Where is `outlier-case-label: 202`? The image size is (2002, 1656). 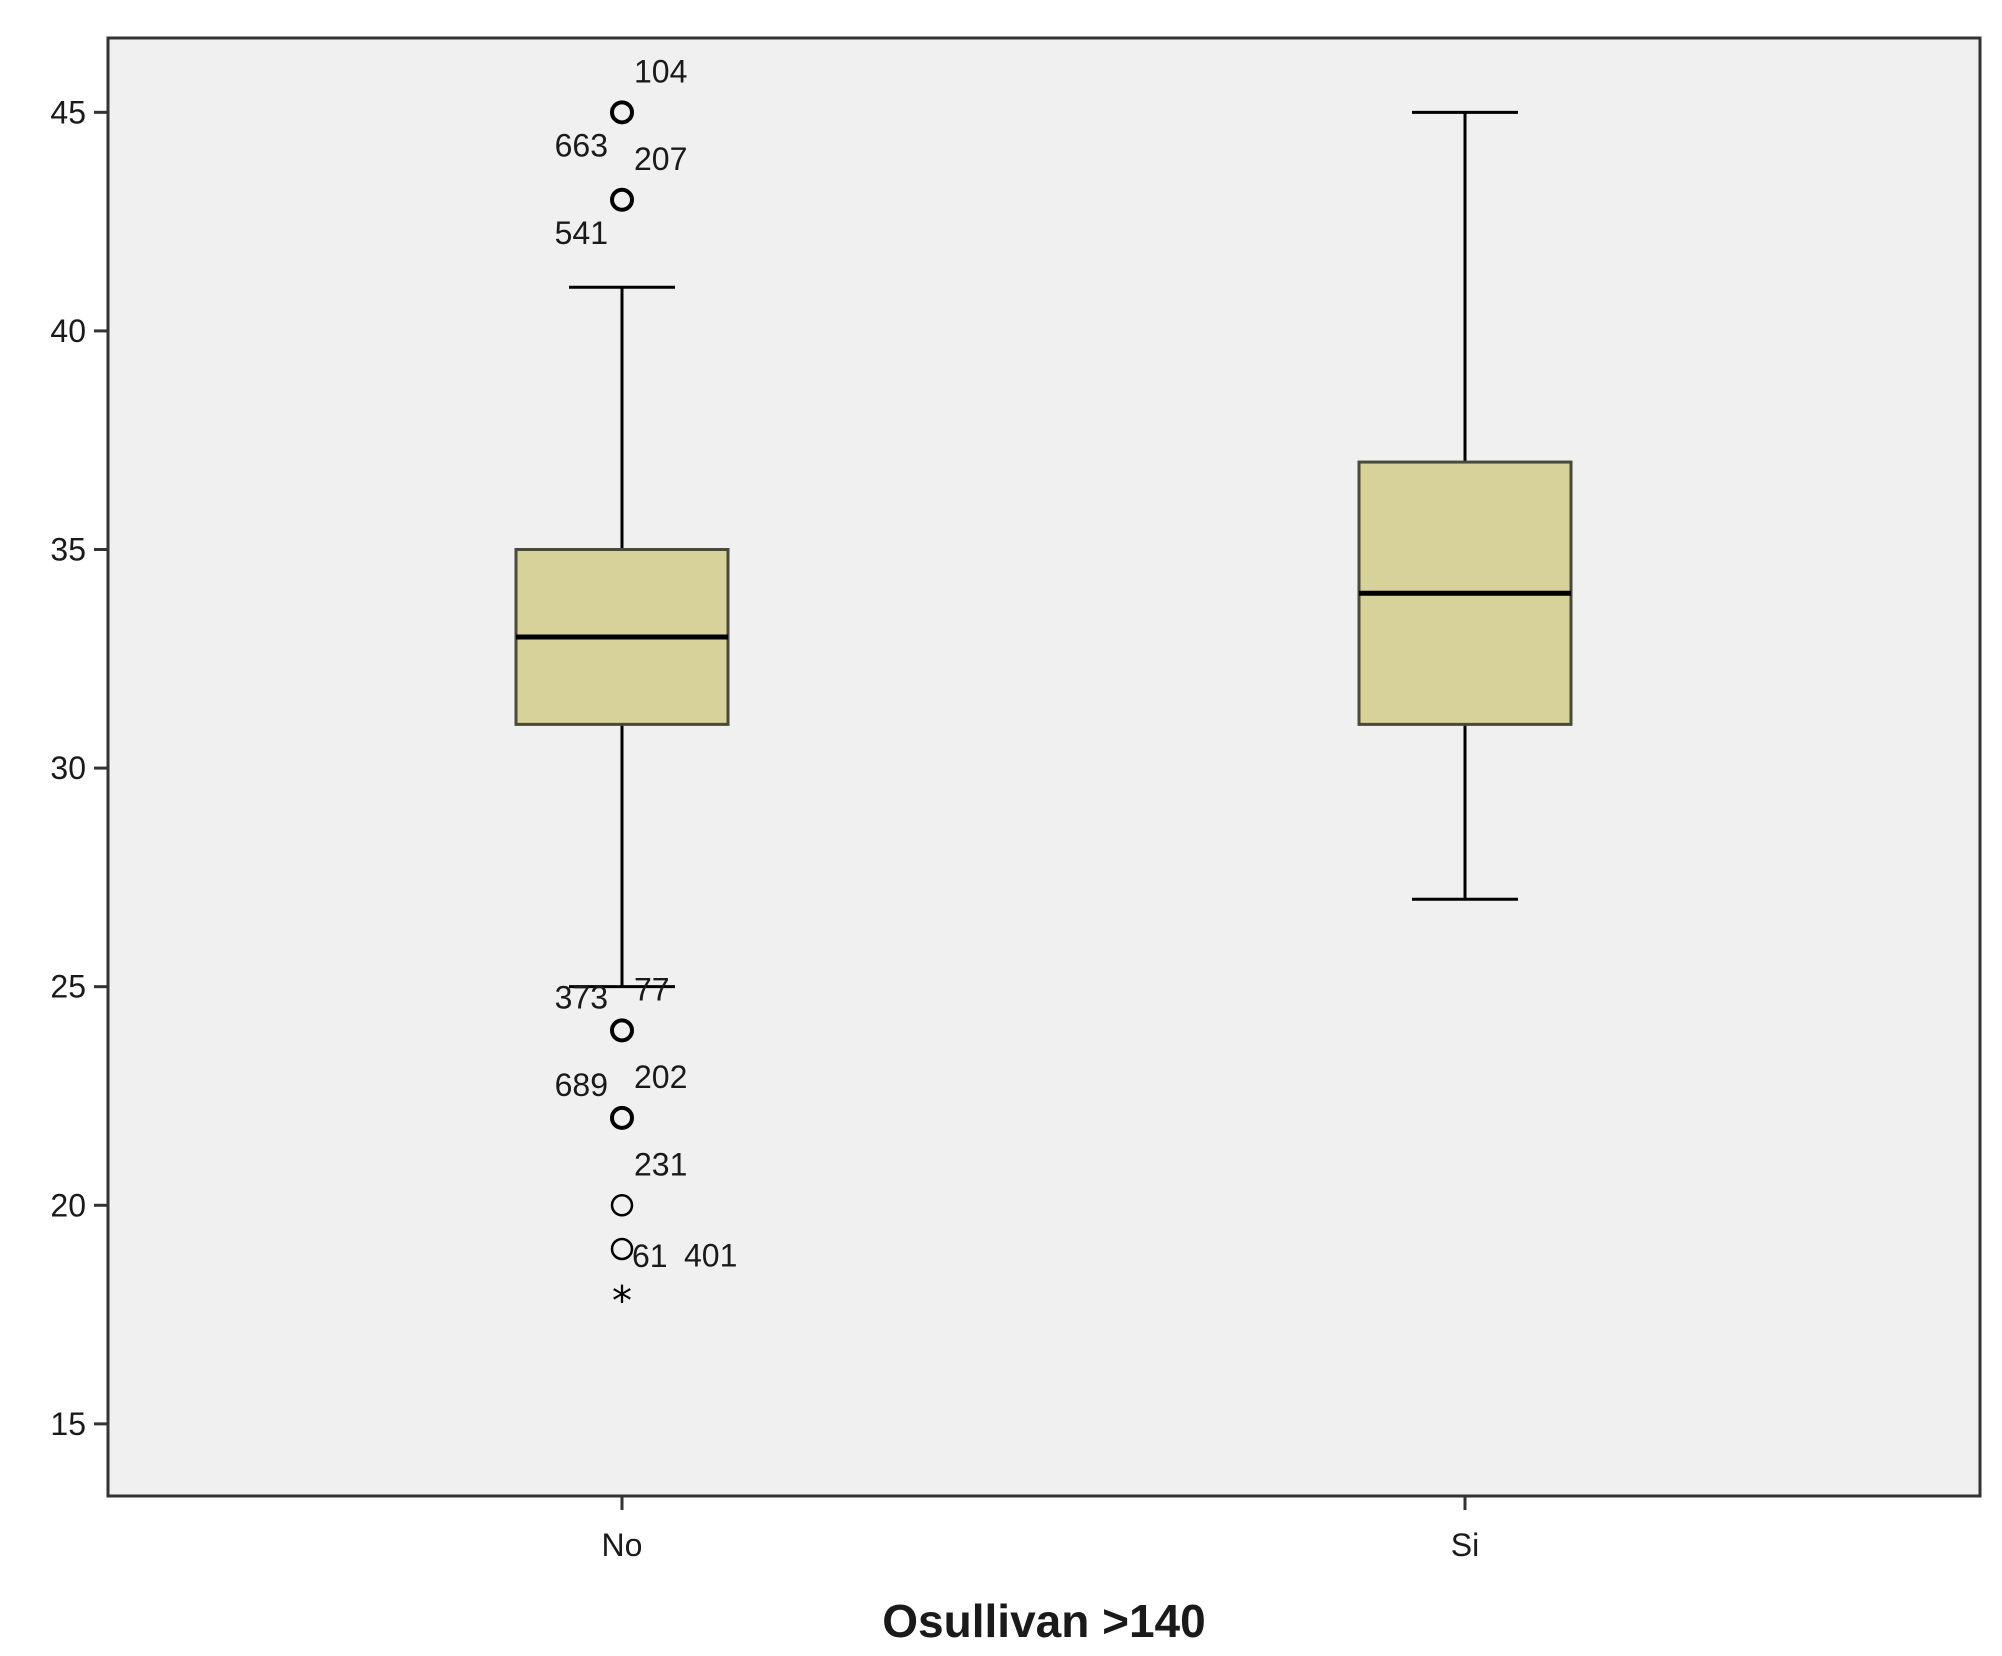 outlier-case-label: 202 is located at coordinates (660, 1077).